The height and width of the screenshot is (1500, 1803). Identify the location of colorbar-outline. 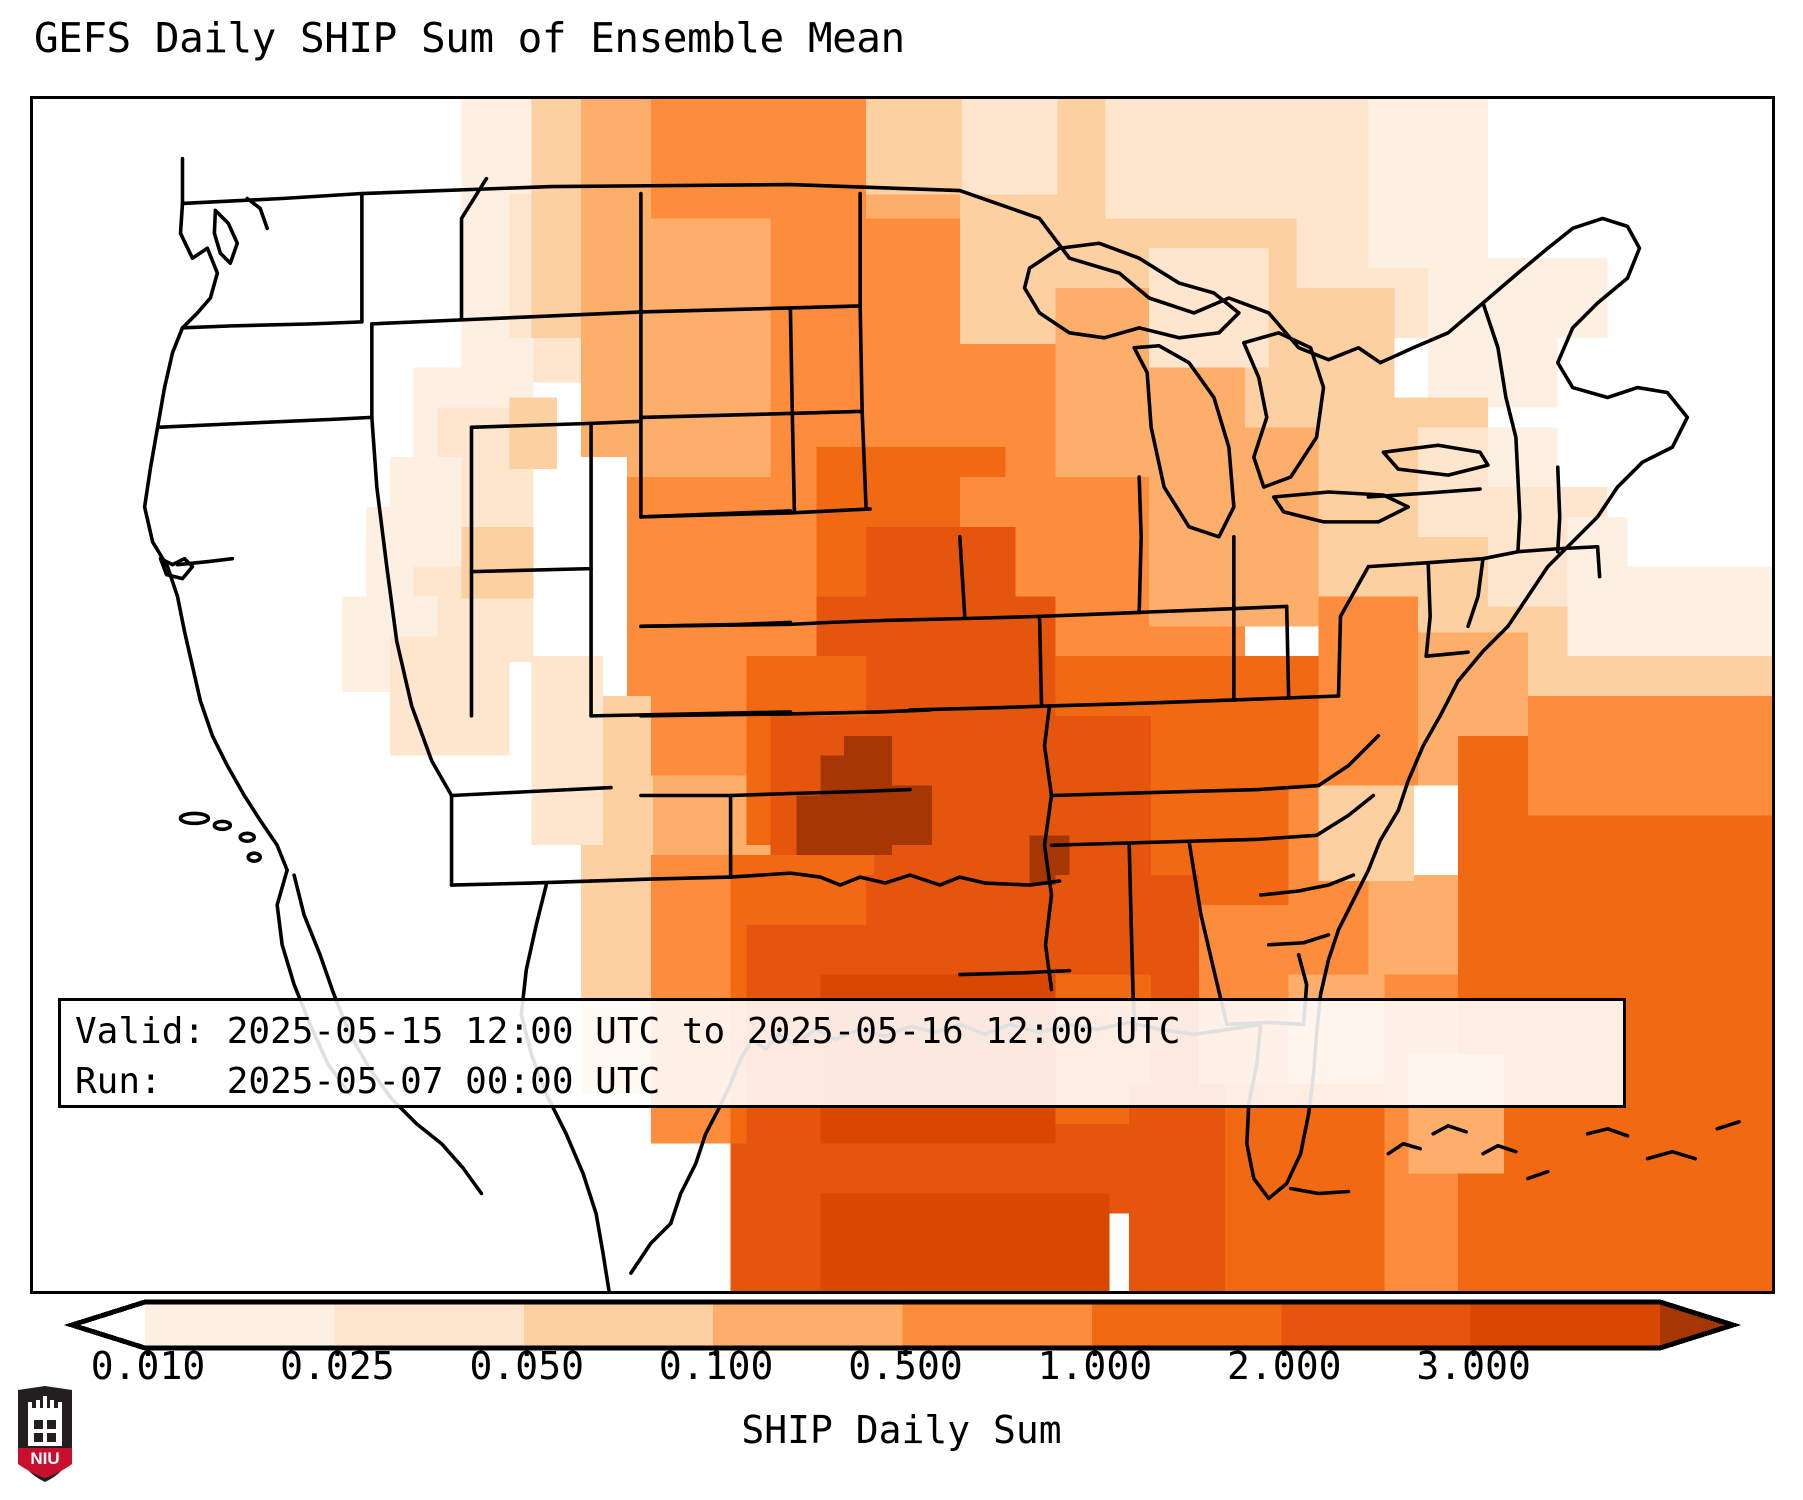
(902, 1325).